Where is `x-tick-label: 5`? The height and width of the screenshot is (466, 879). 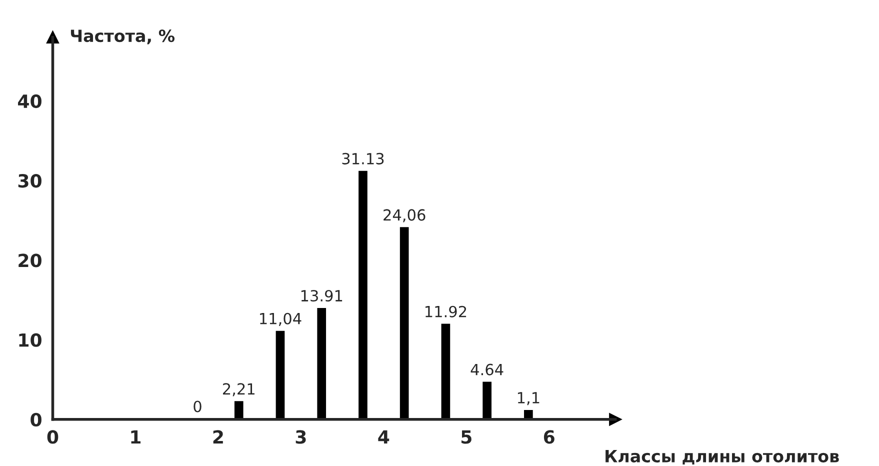
x-tick-label: 5 is located at coordinates (467, 437).